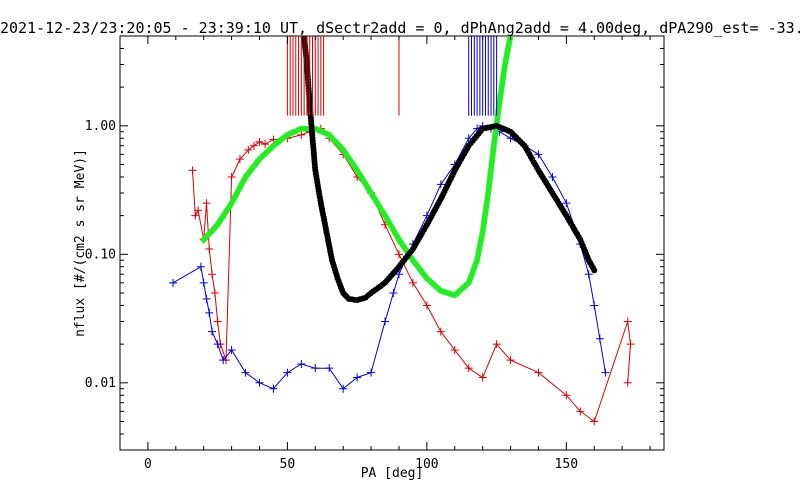  Describe the element at coordinates (100, 383) in the screenshot. I see `y-tick-label: 0.01` at that location.